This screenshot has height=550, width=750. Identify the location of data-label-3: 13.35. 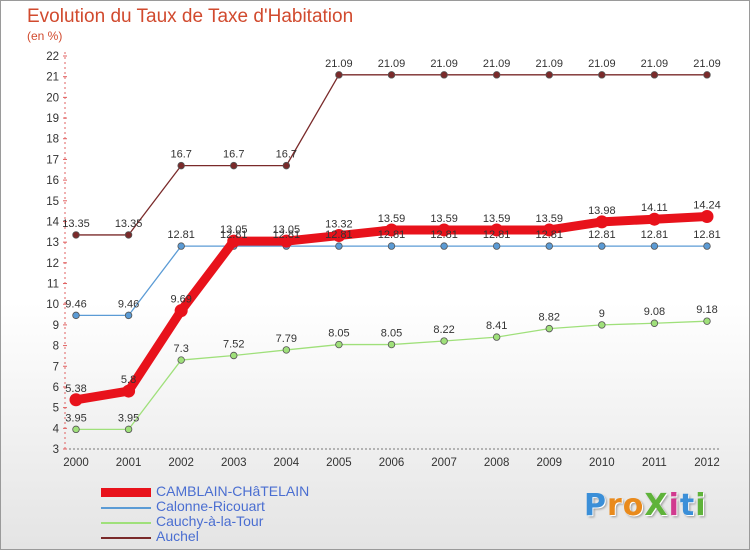
(129, 224).